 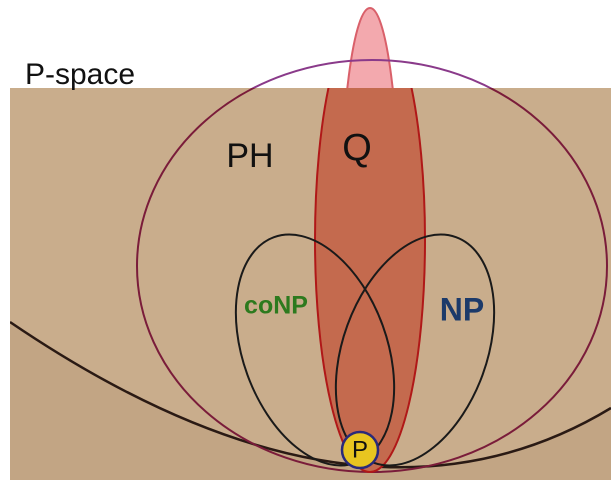 I want to click on ph-label: PH, so click(x=249, y=156).